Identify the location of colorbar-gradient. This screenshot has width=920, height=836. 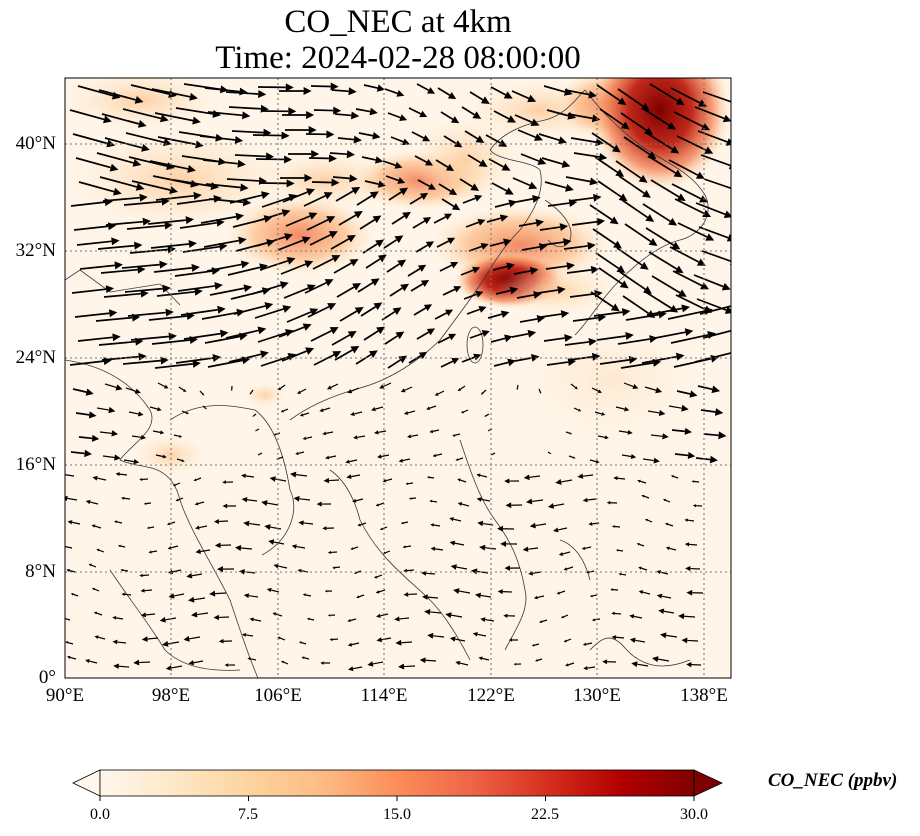
(397, 783).